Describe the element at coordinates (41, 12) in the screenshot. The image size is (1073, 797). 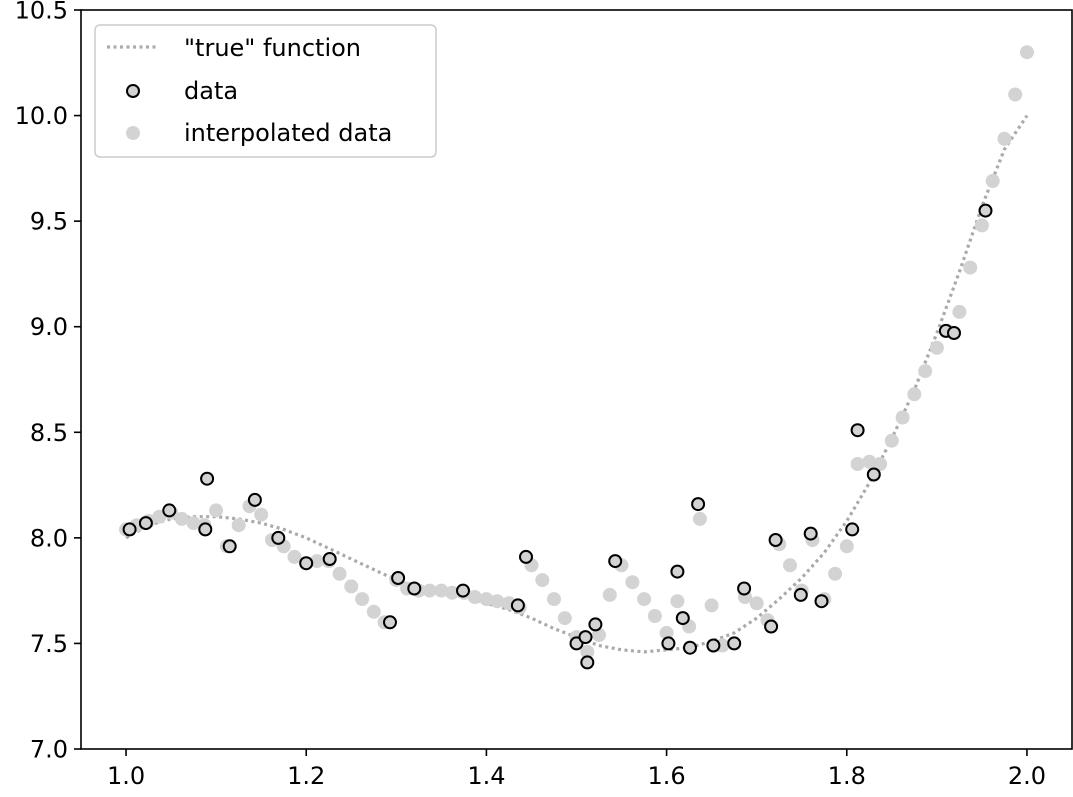
I see `y-tick-label: 10.5` at that location.